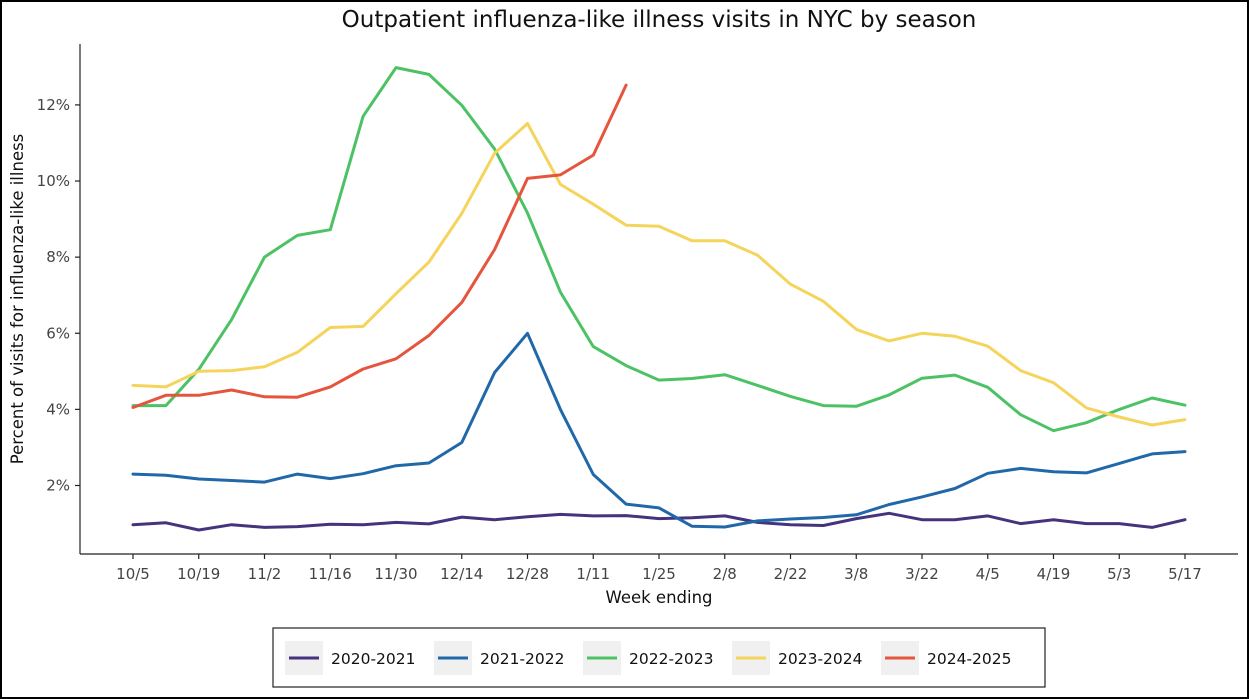  What do you see at coordinates (58, 257) in the screenshot?
I see `y-tick-label: 8%` at bounding box center [58, 257].